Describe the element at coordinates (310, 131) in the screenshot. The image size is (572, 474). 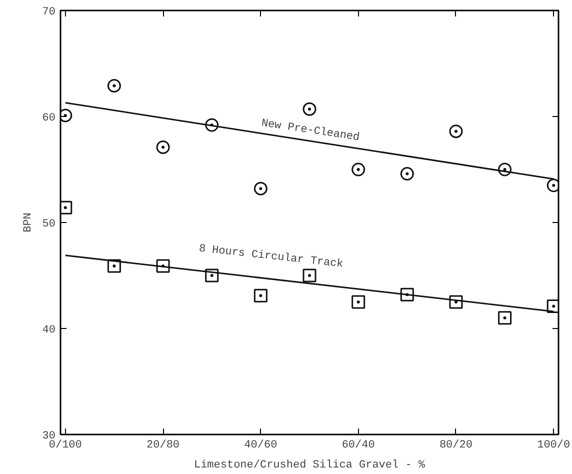
I see `annotation: New Pre-Cleaned` at that location.